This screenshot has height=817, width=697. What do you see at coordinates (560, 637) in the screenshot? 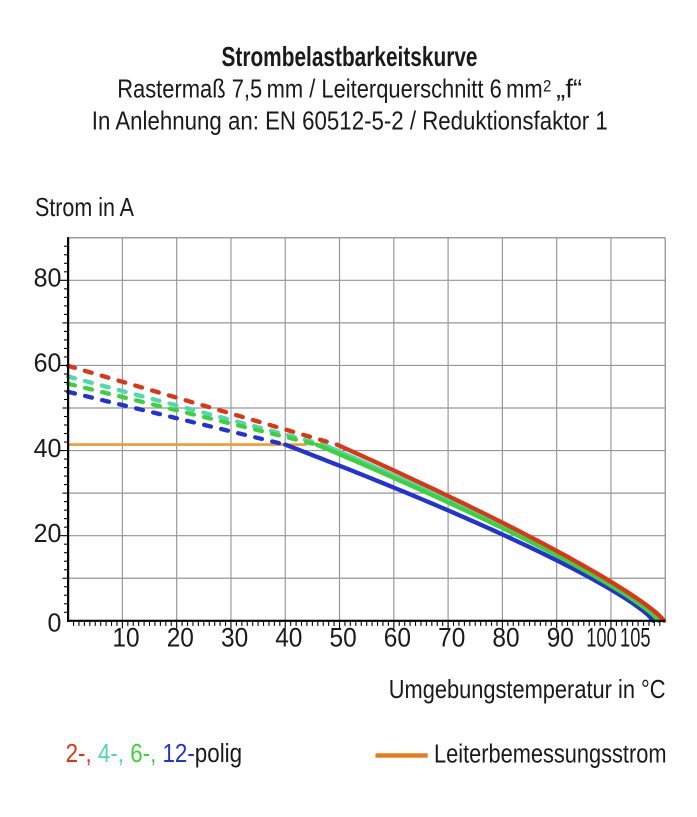
I see `svg-text: 90` at bounding box center [560, 637].